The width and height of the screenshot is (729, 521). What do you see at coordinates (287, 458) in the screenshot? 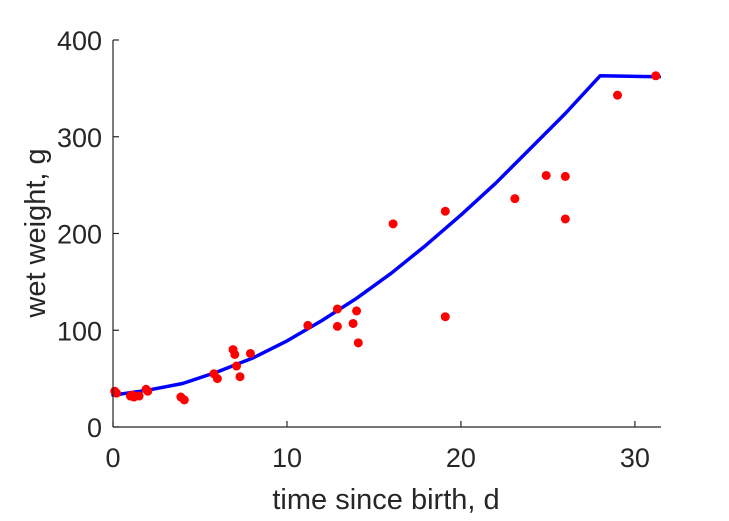
I see `x-tick-label: 10` at bounding box center [287, 458].